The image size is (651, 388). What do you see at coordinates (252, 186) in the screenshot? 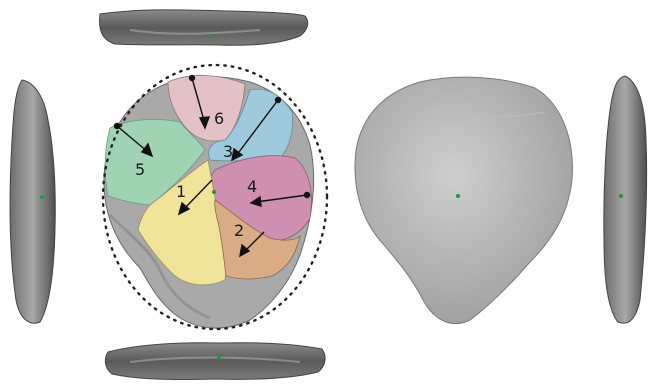
I see `facet-label-4: 4` at bounding box center [252, 186].